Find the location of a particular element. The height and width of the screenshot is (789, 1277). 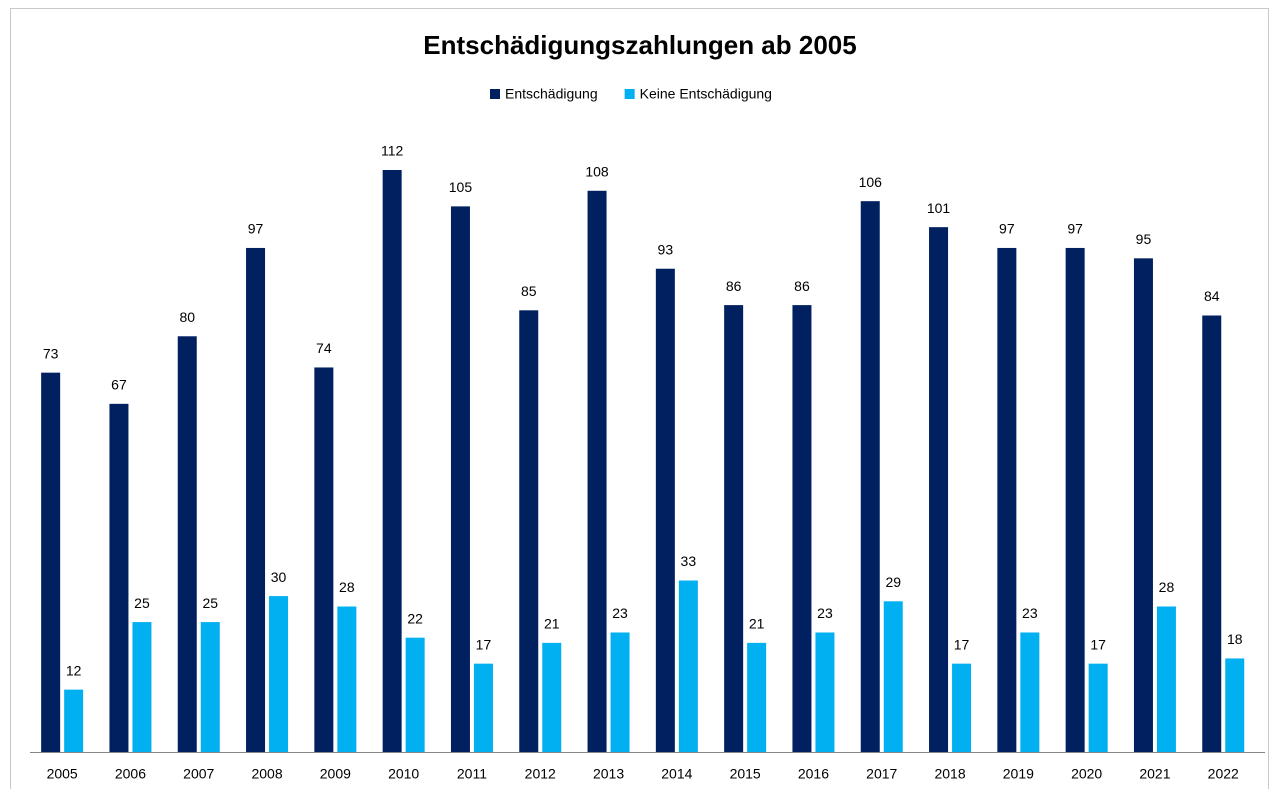

data-label: 105 is located at coordinates (461, 187).